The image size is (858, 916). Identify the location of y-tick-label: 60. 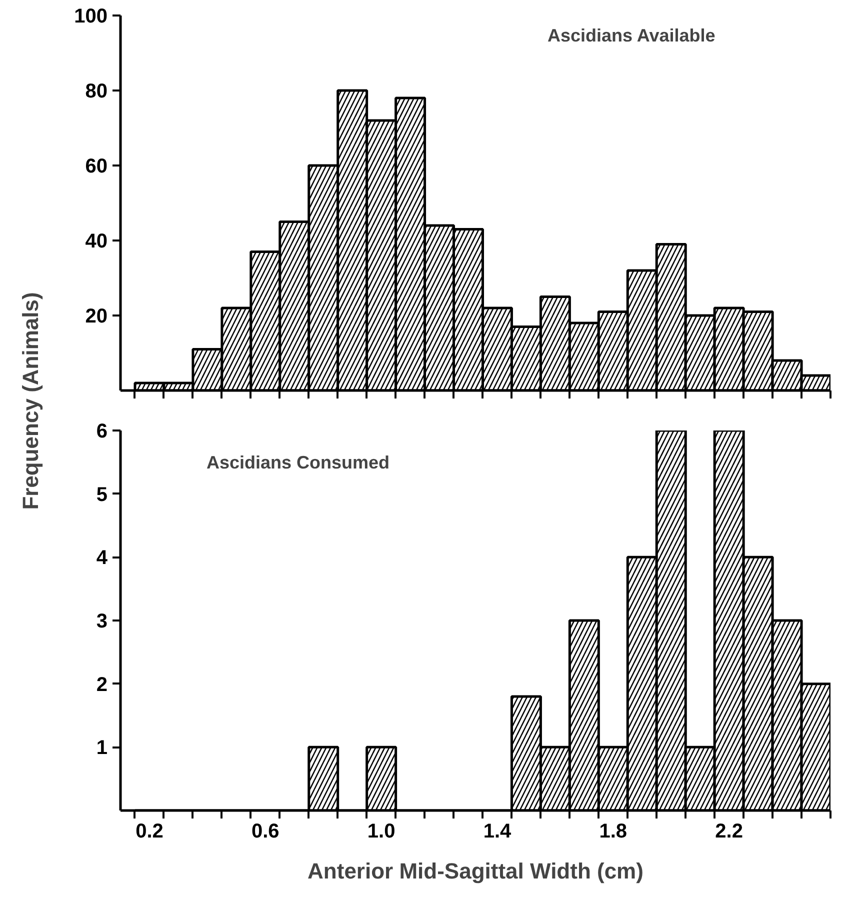
(96, 167).